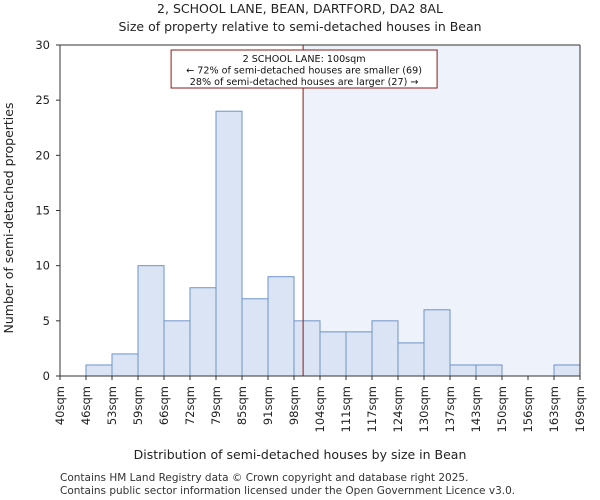 This screenshot has width=600, height=500. Describe the element at coordinates (294, 405) in the screenshot. I see `x-tick-label: 98sqm` at that location.